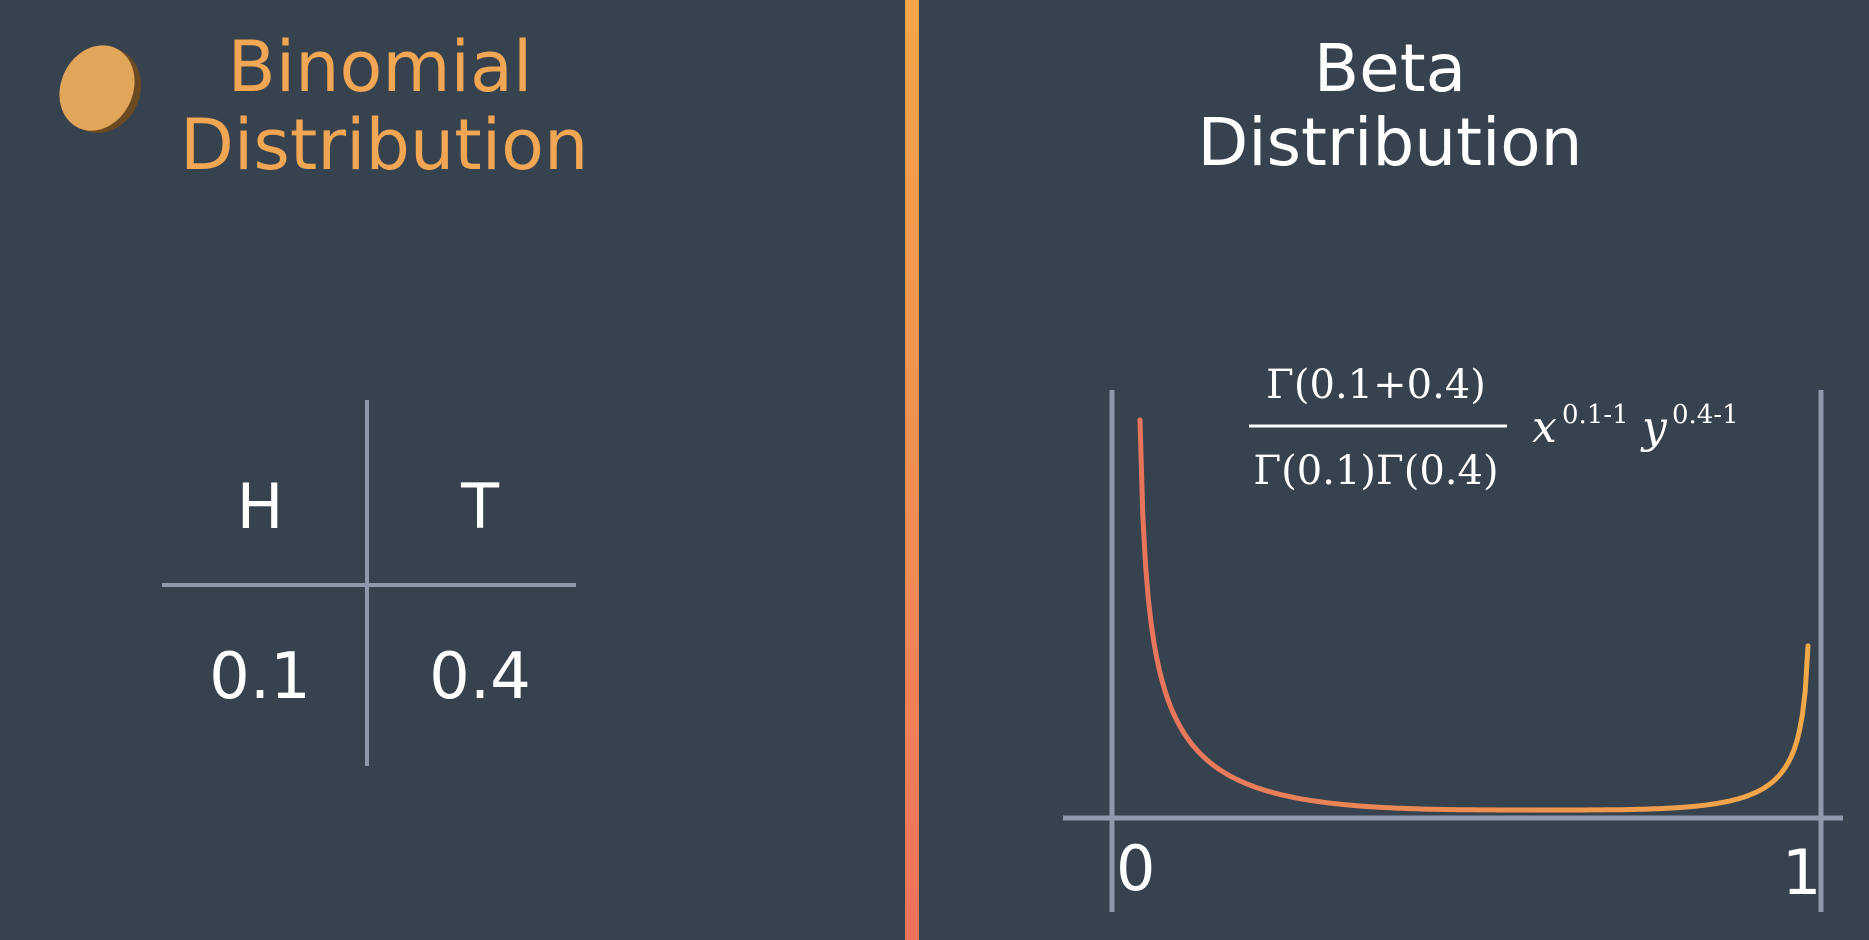  Describe the element at coordinates (1801, 872) in the screenshot. I see `x-tick-1: 1` at that location.